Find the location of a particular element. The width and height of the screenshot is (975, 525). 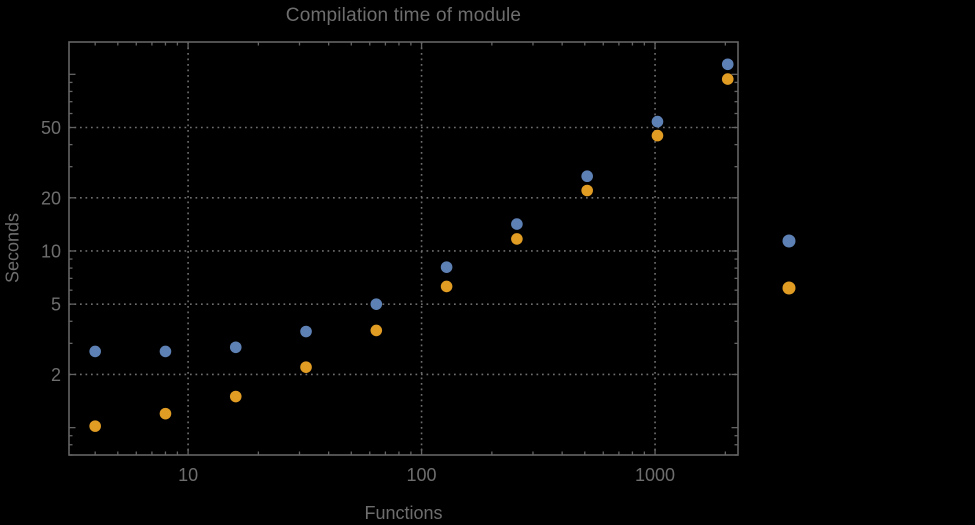

x-tick-label: 1000 is located at coordinates (655, 475).